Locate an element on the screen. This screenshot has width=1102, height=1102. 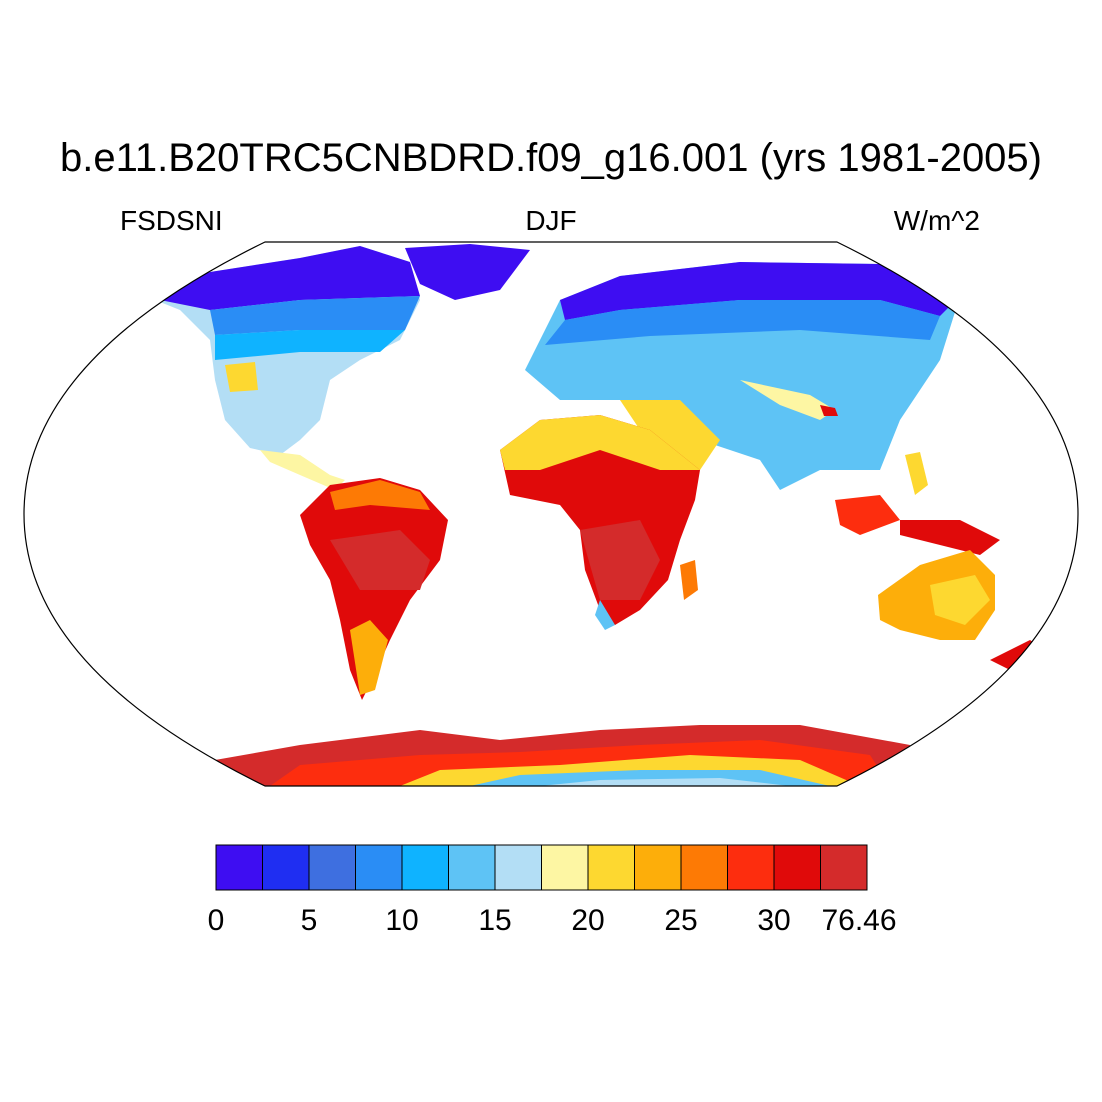
eurasia-region is located at coordinates (742, 378).